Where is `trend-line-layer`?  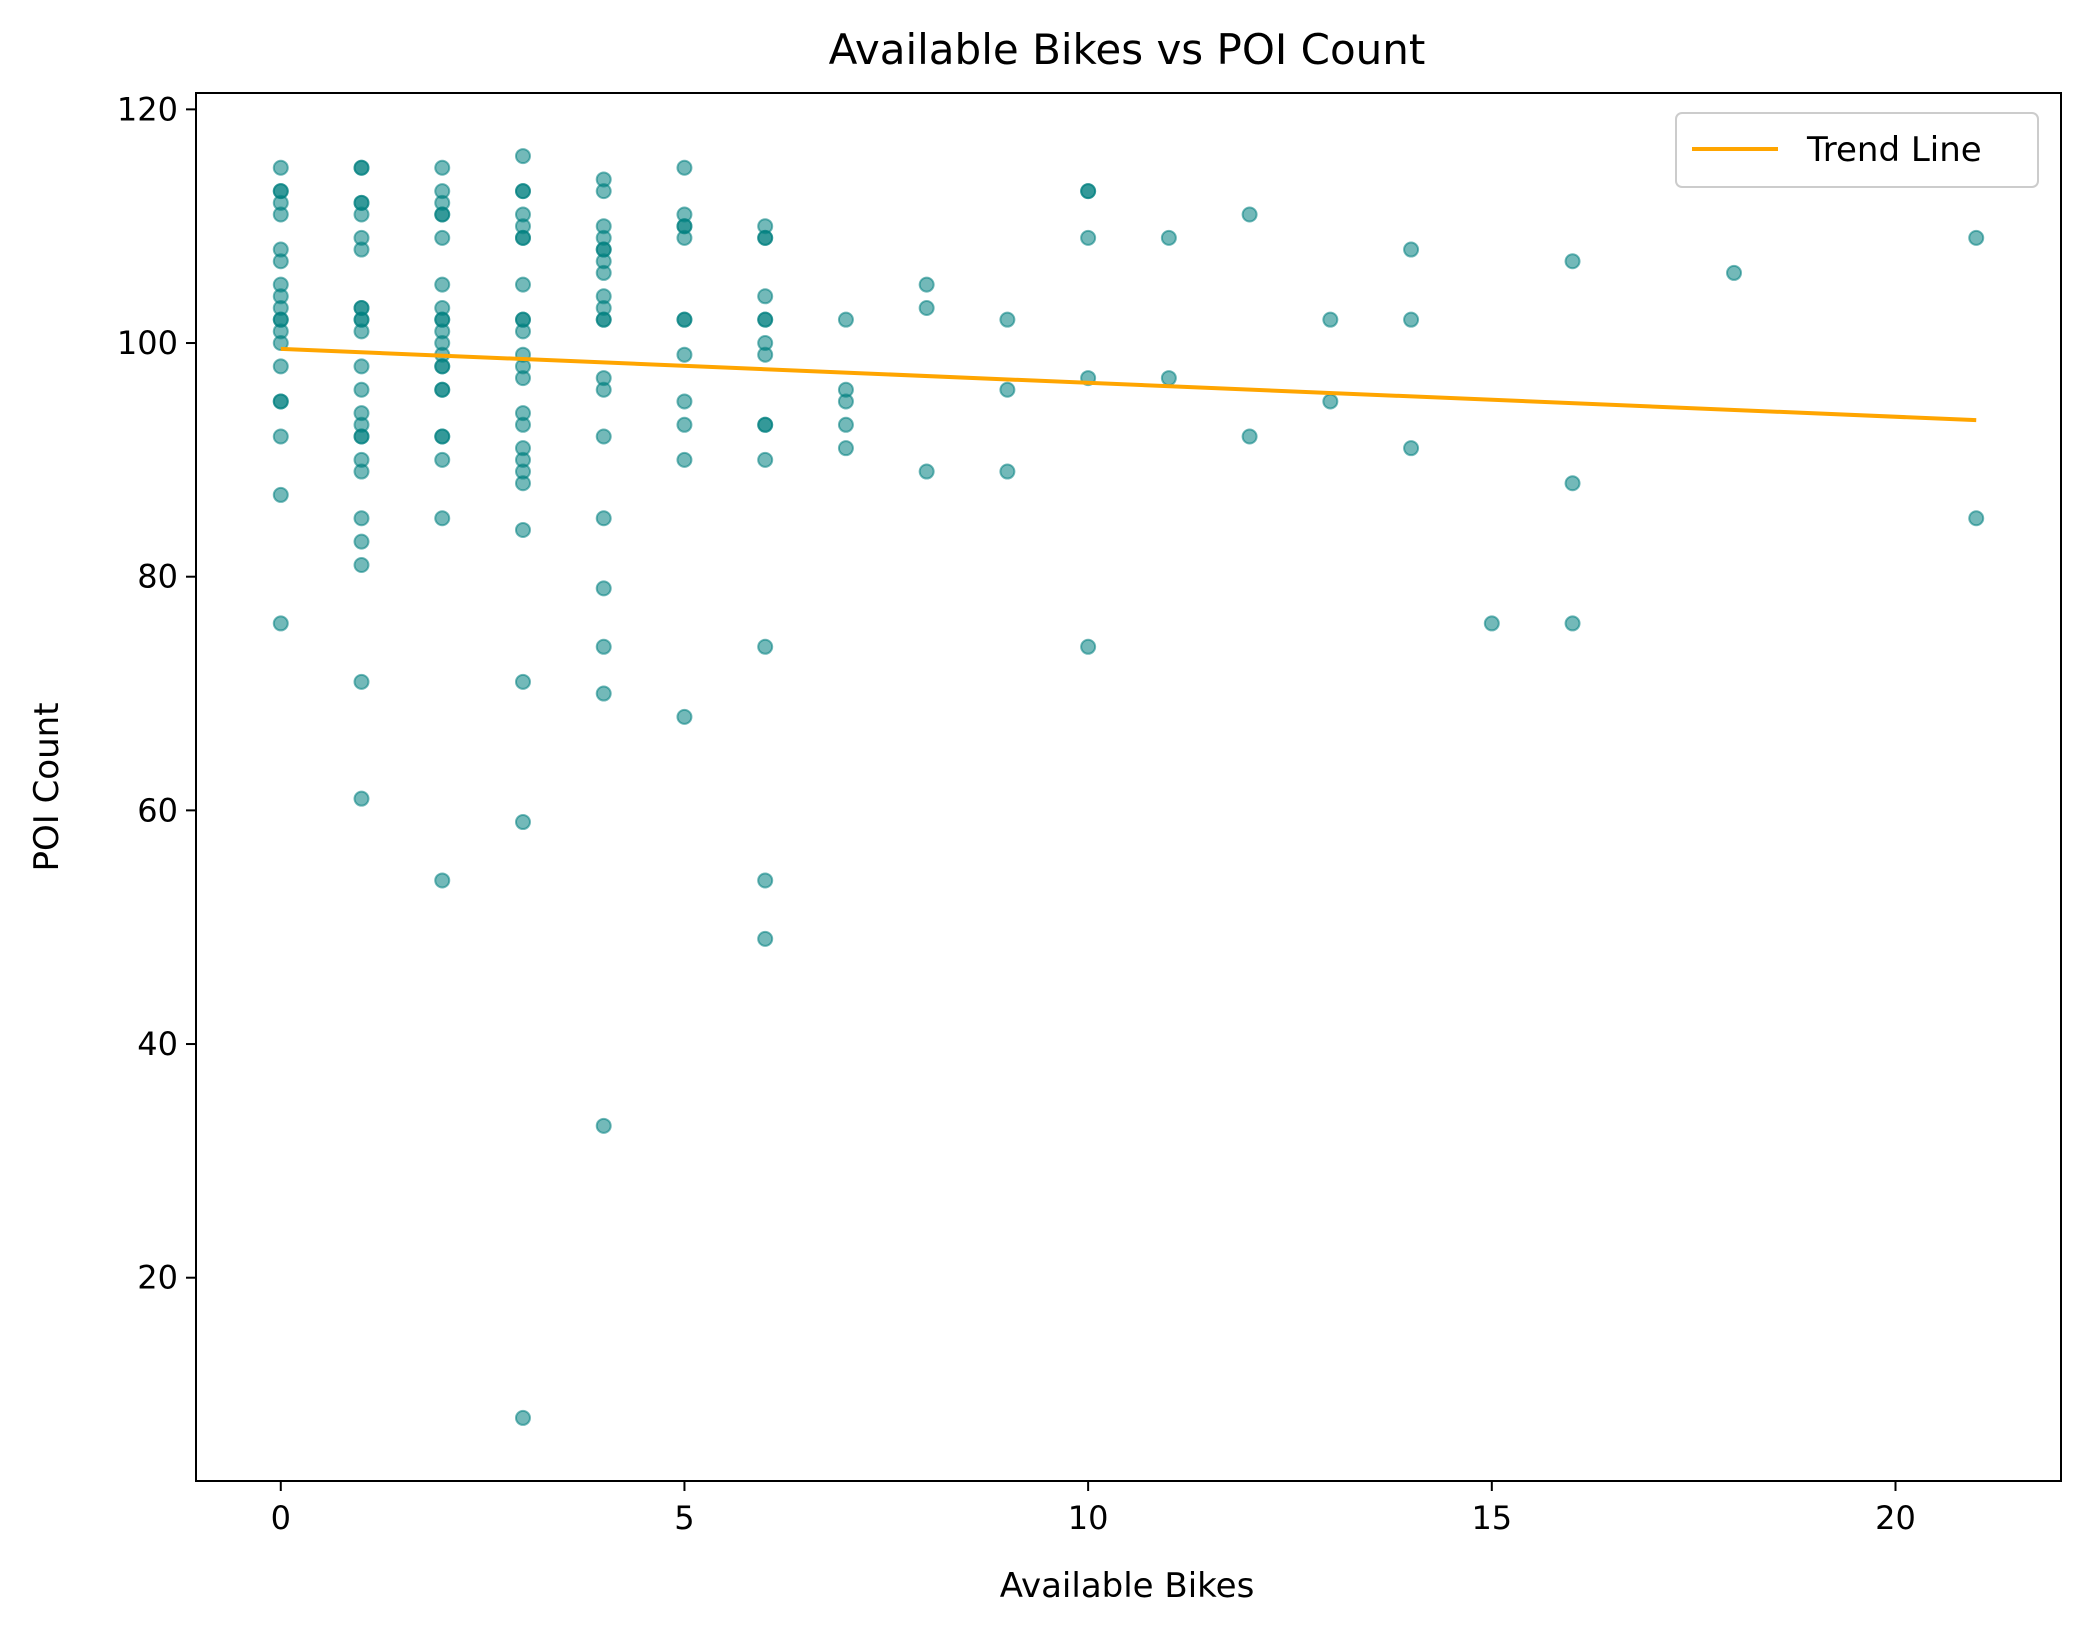
trend-line-layer is located at coordinates (1128, 384).